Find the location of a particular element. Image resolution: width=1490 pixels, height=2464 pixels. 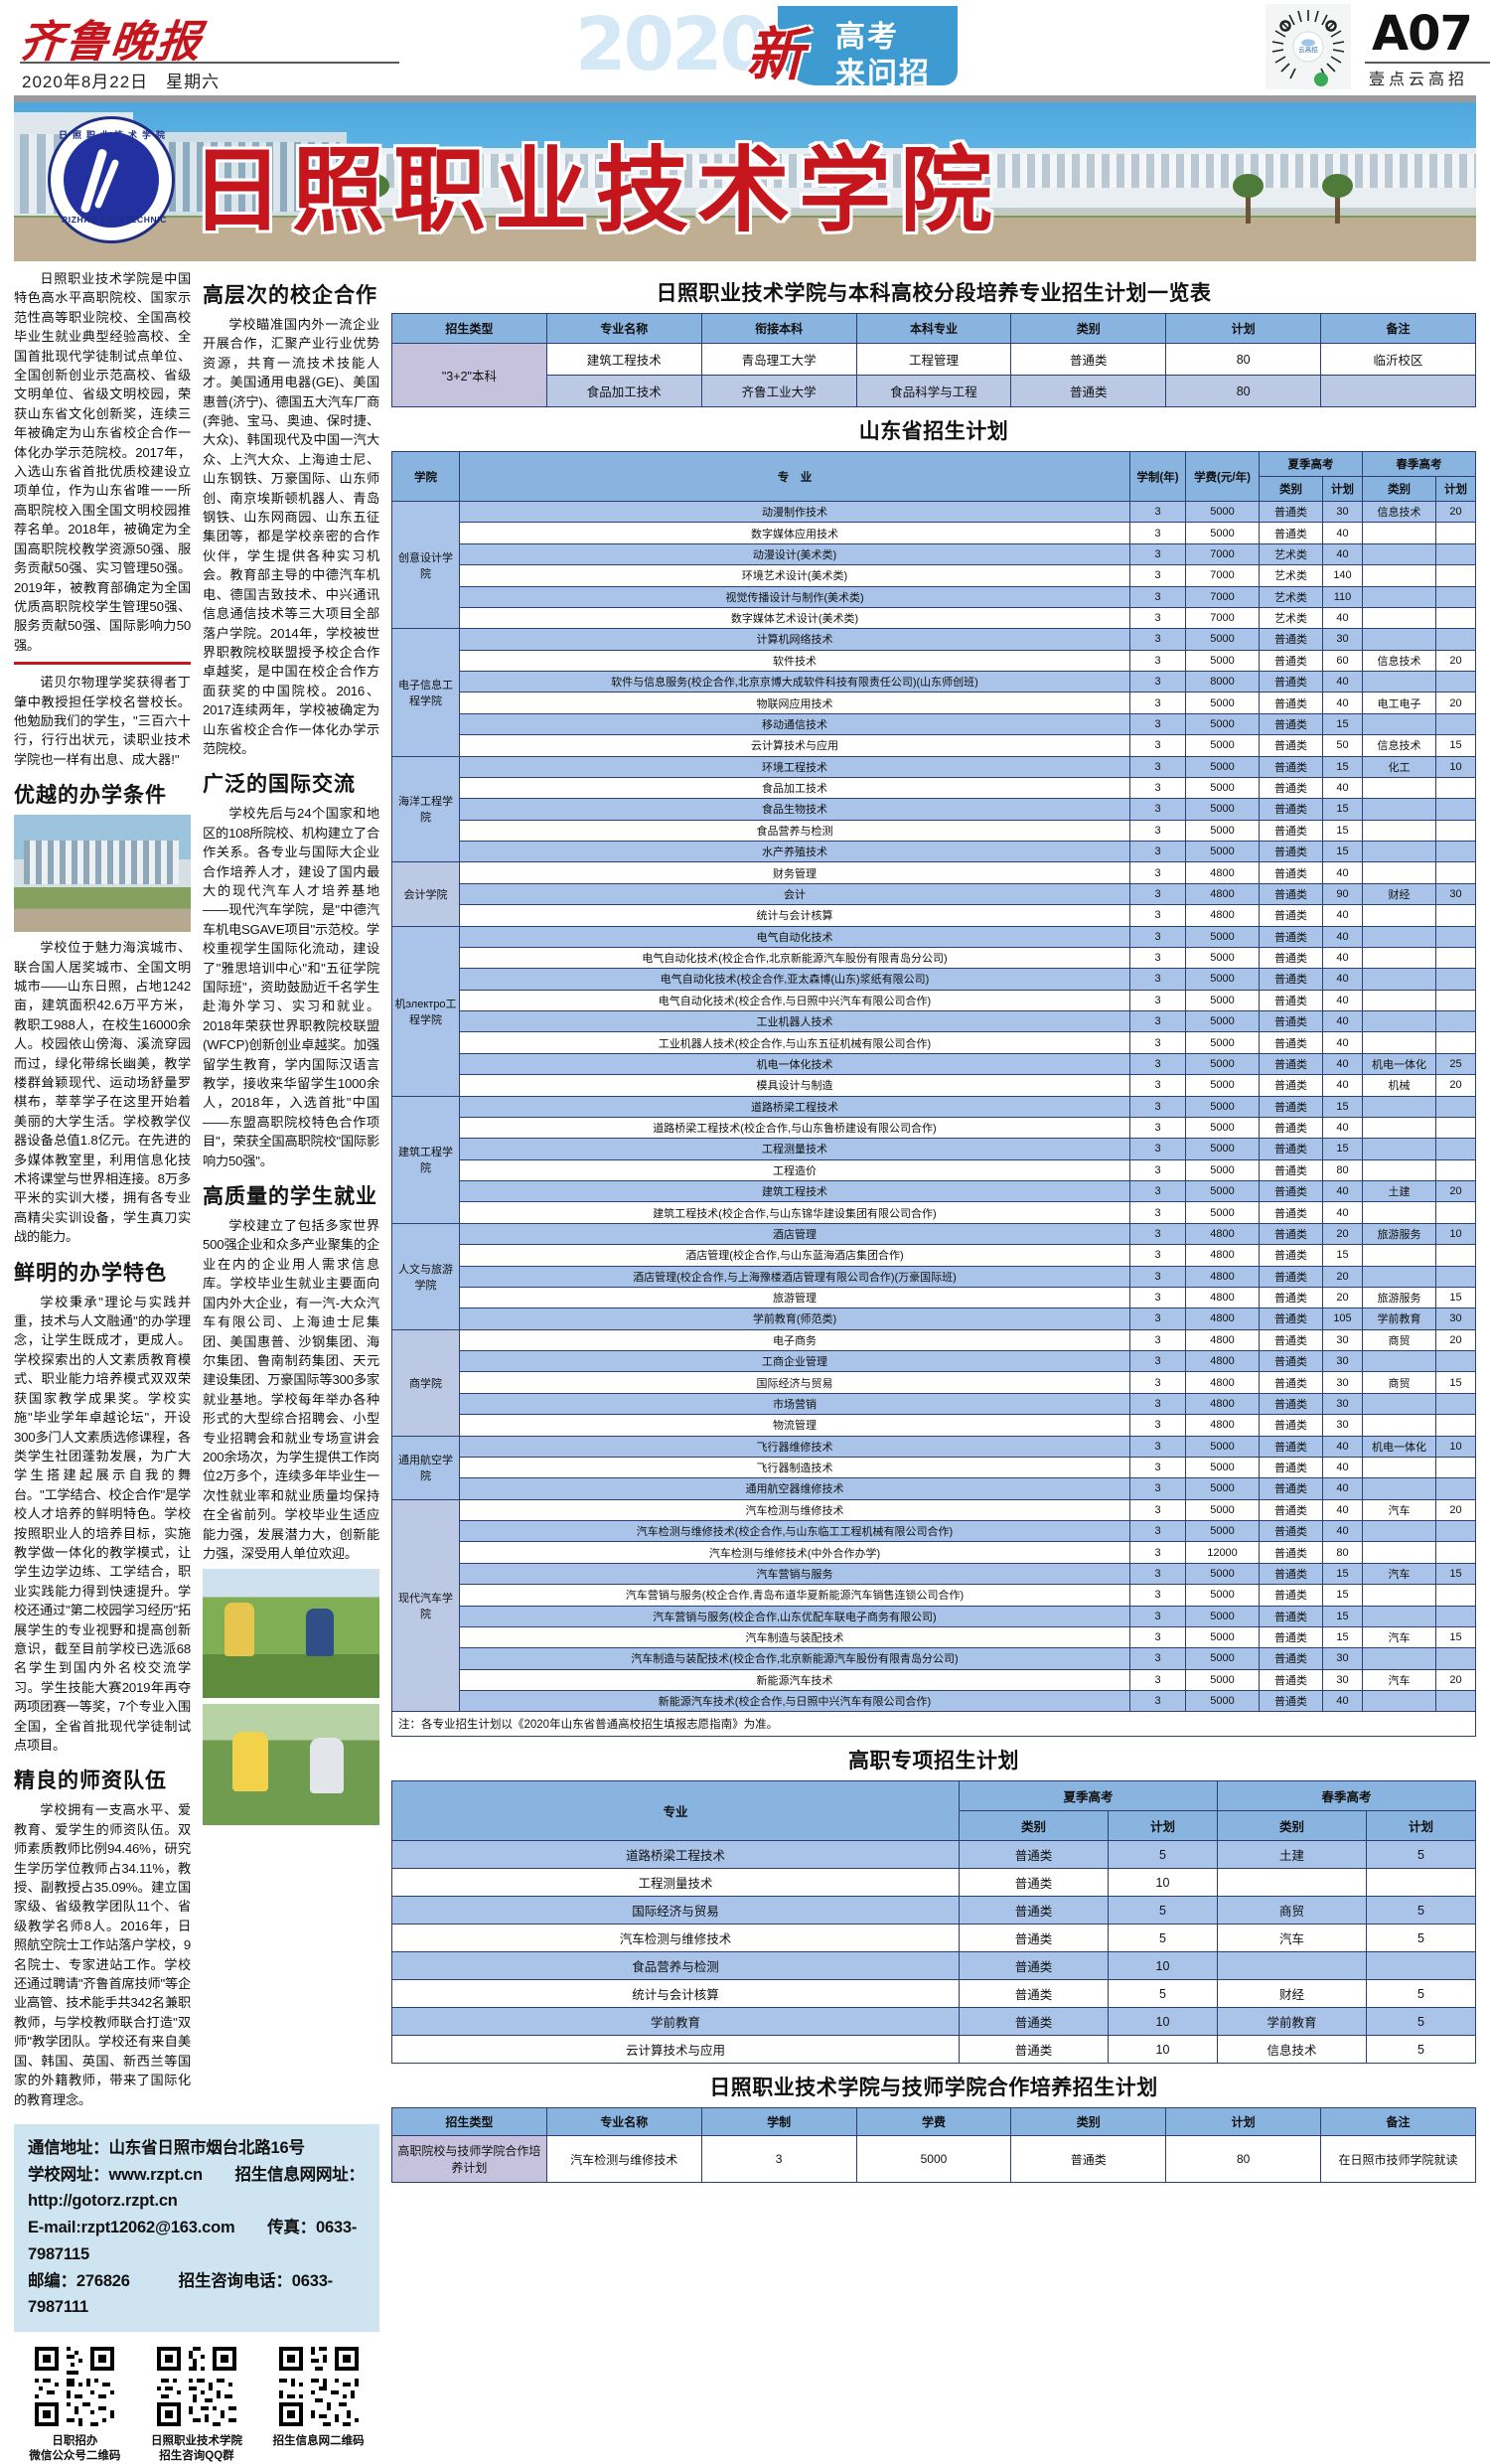

major-cell: 汽车制造与装配技术 is located at coordinates (794, 1637).